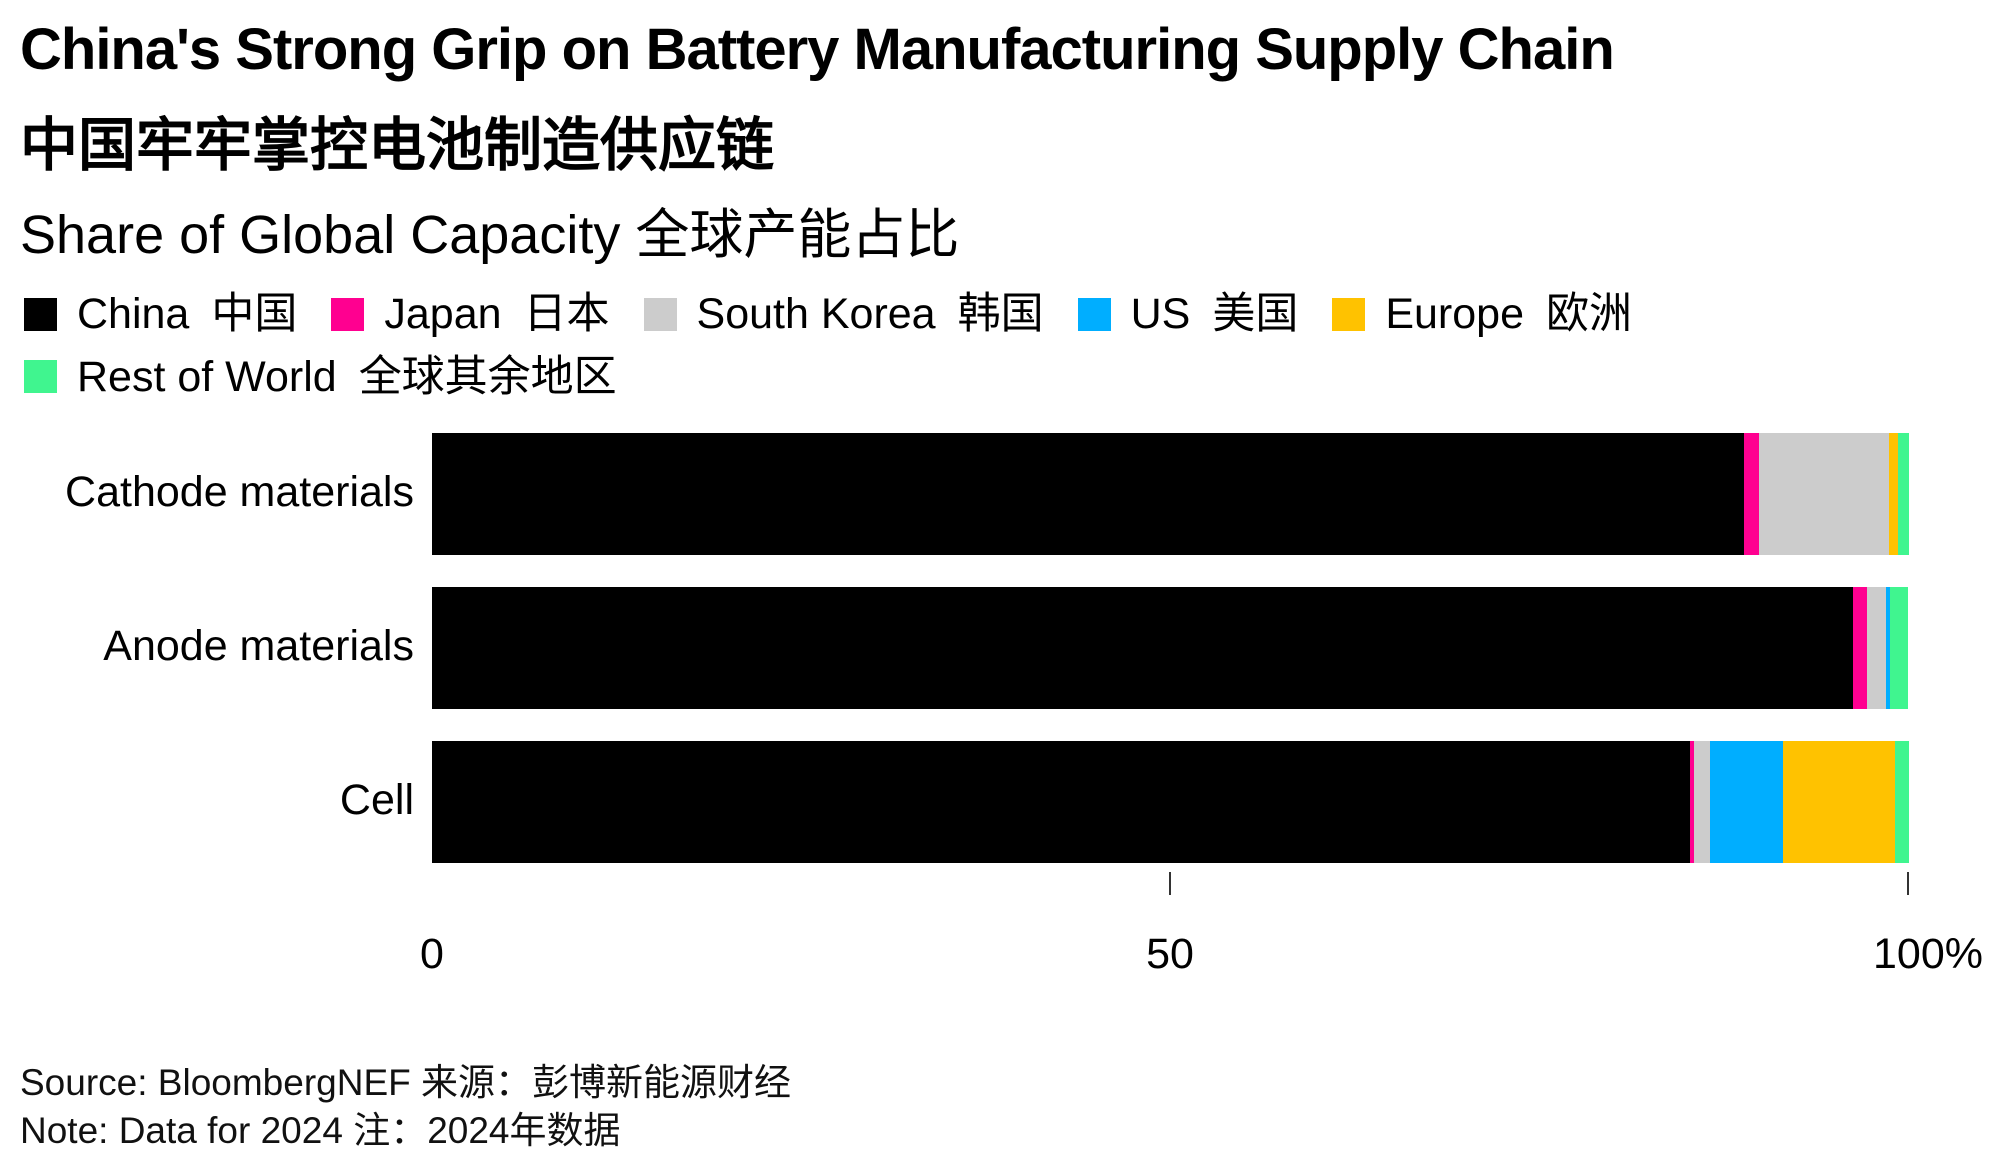 This screenshot has width=2000, height=1163. Describe the element at coordinates (376, 800) in the screenshot. I see `category-label: Cell` at that location.